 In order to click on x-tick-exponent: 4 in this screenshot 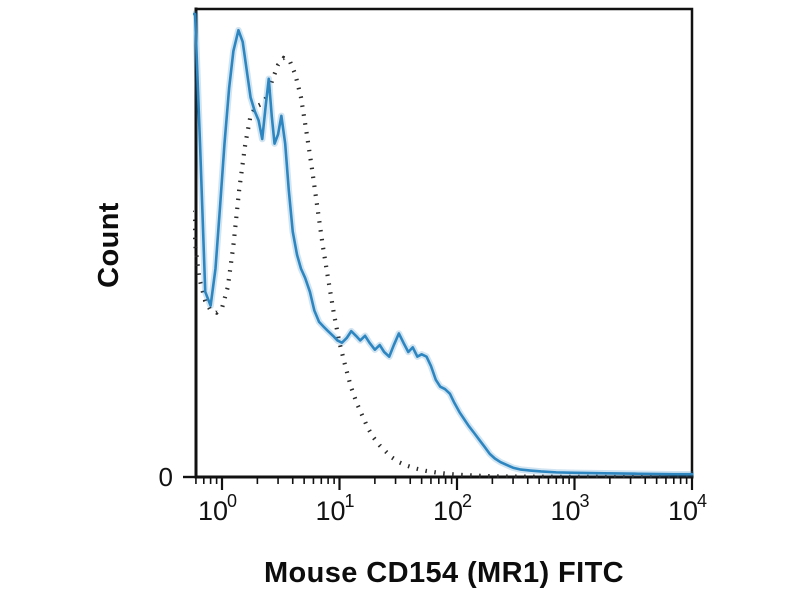, I will do `click(702, 501)`.